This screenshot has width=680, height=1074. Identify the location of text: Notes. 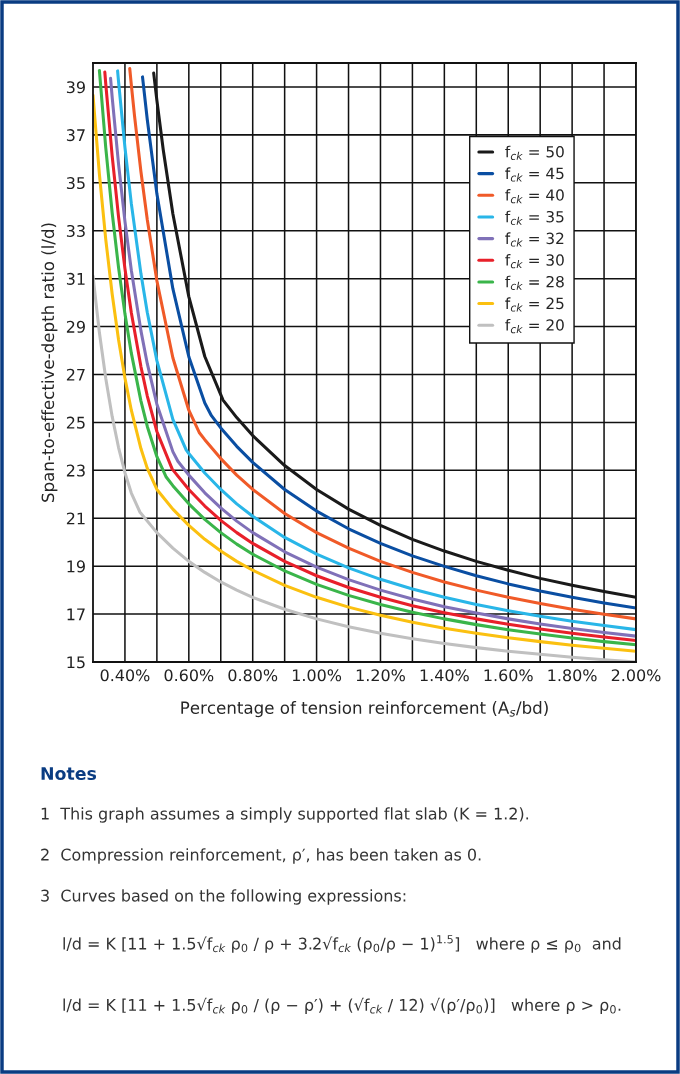
(69, 774).